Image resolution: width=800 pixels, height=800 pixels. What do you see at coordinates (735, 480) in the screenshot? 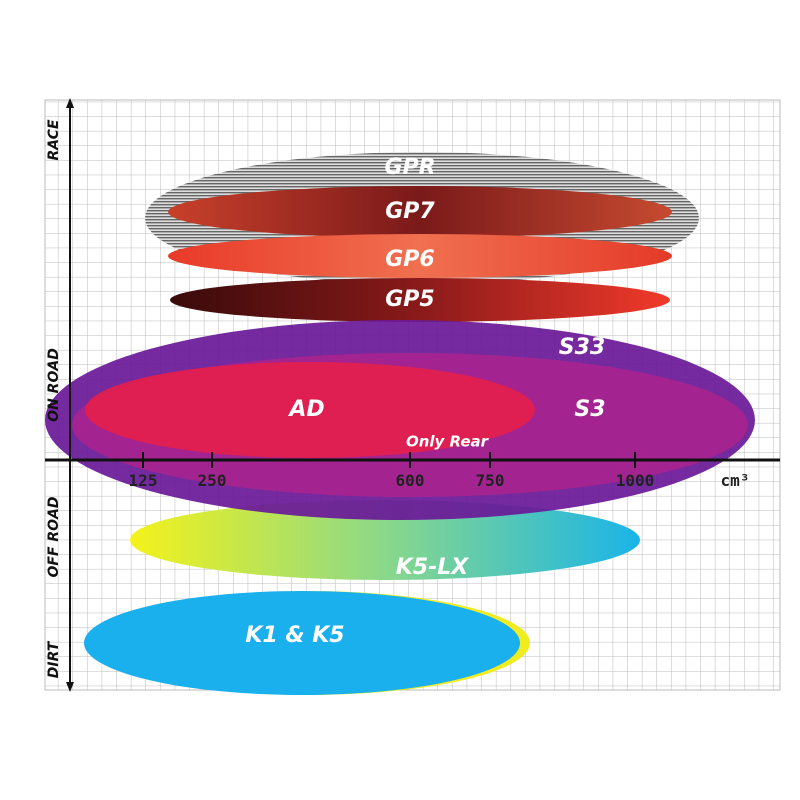
I see `x-unit: cm³` at bounding box center [735, 480].